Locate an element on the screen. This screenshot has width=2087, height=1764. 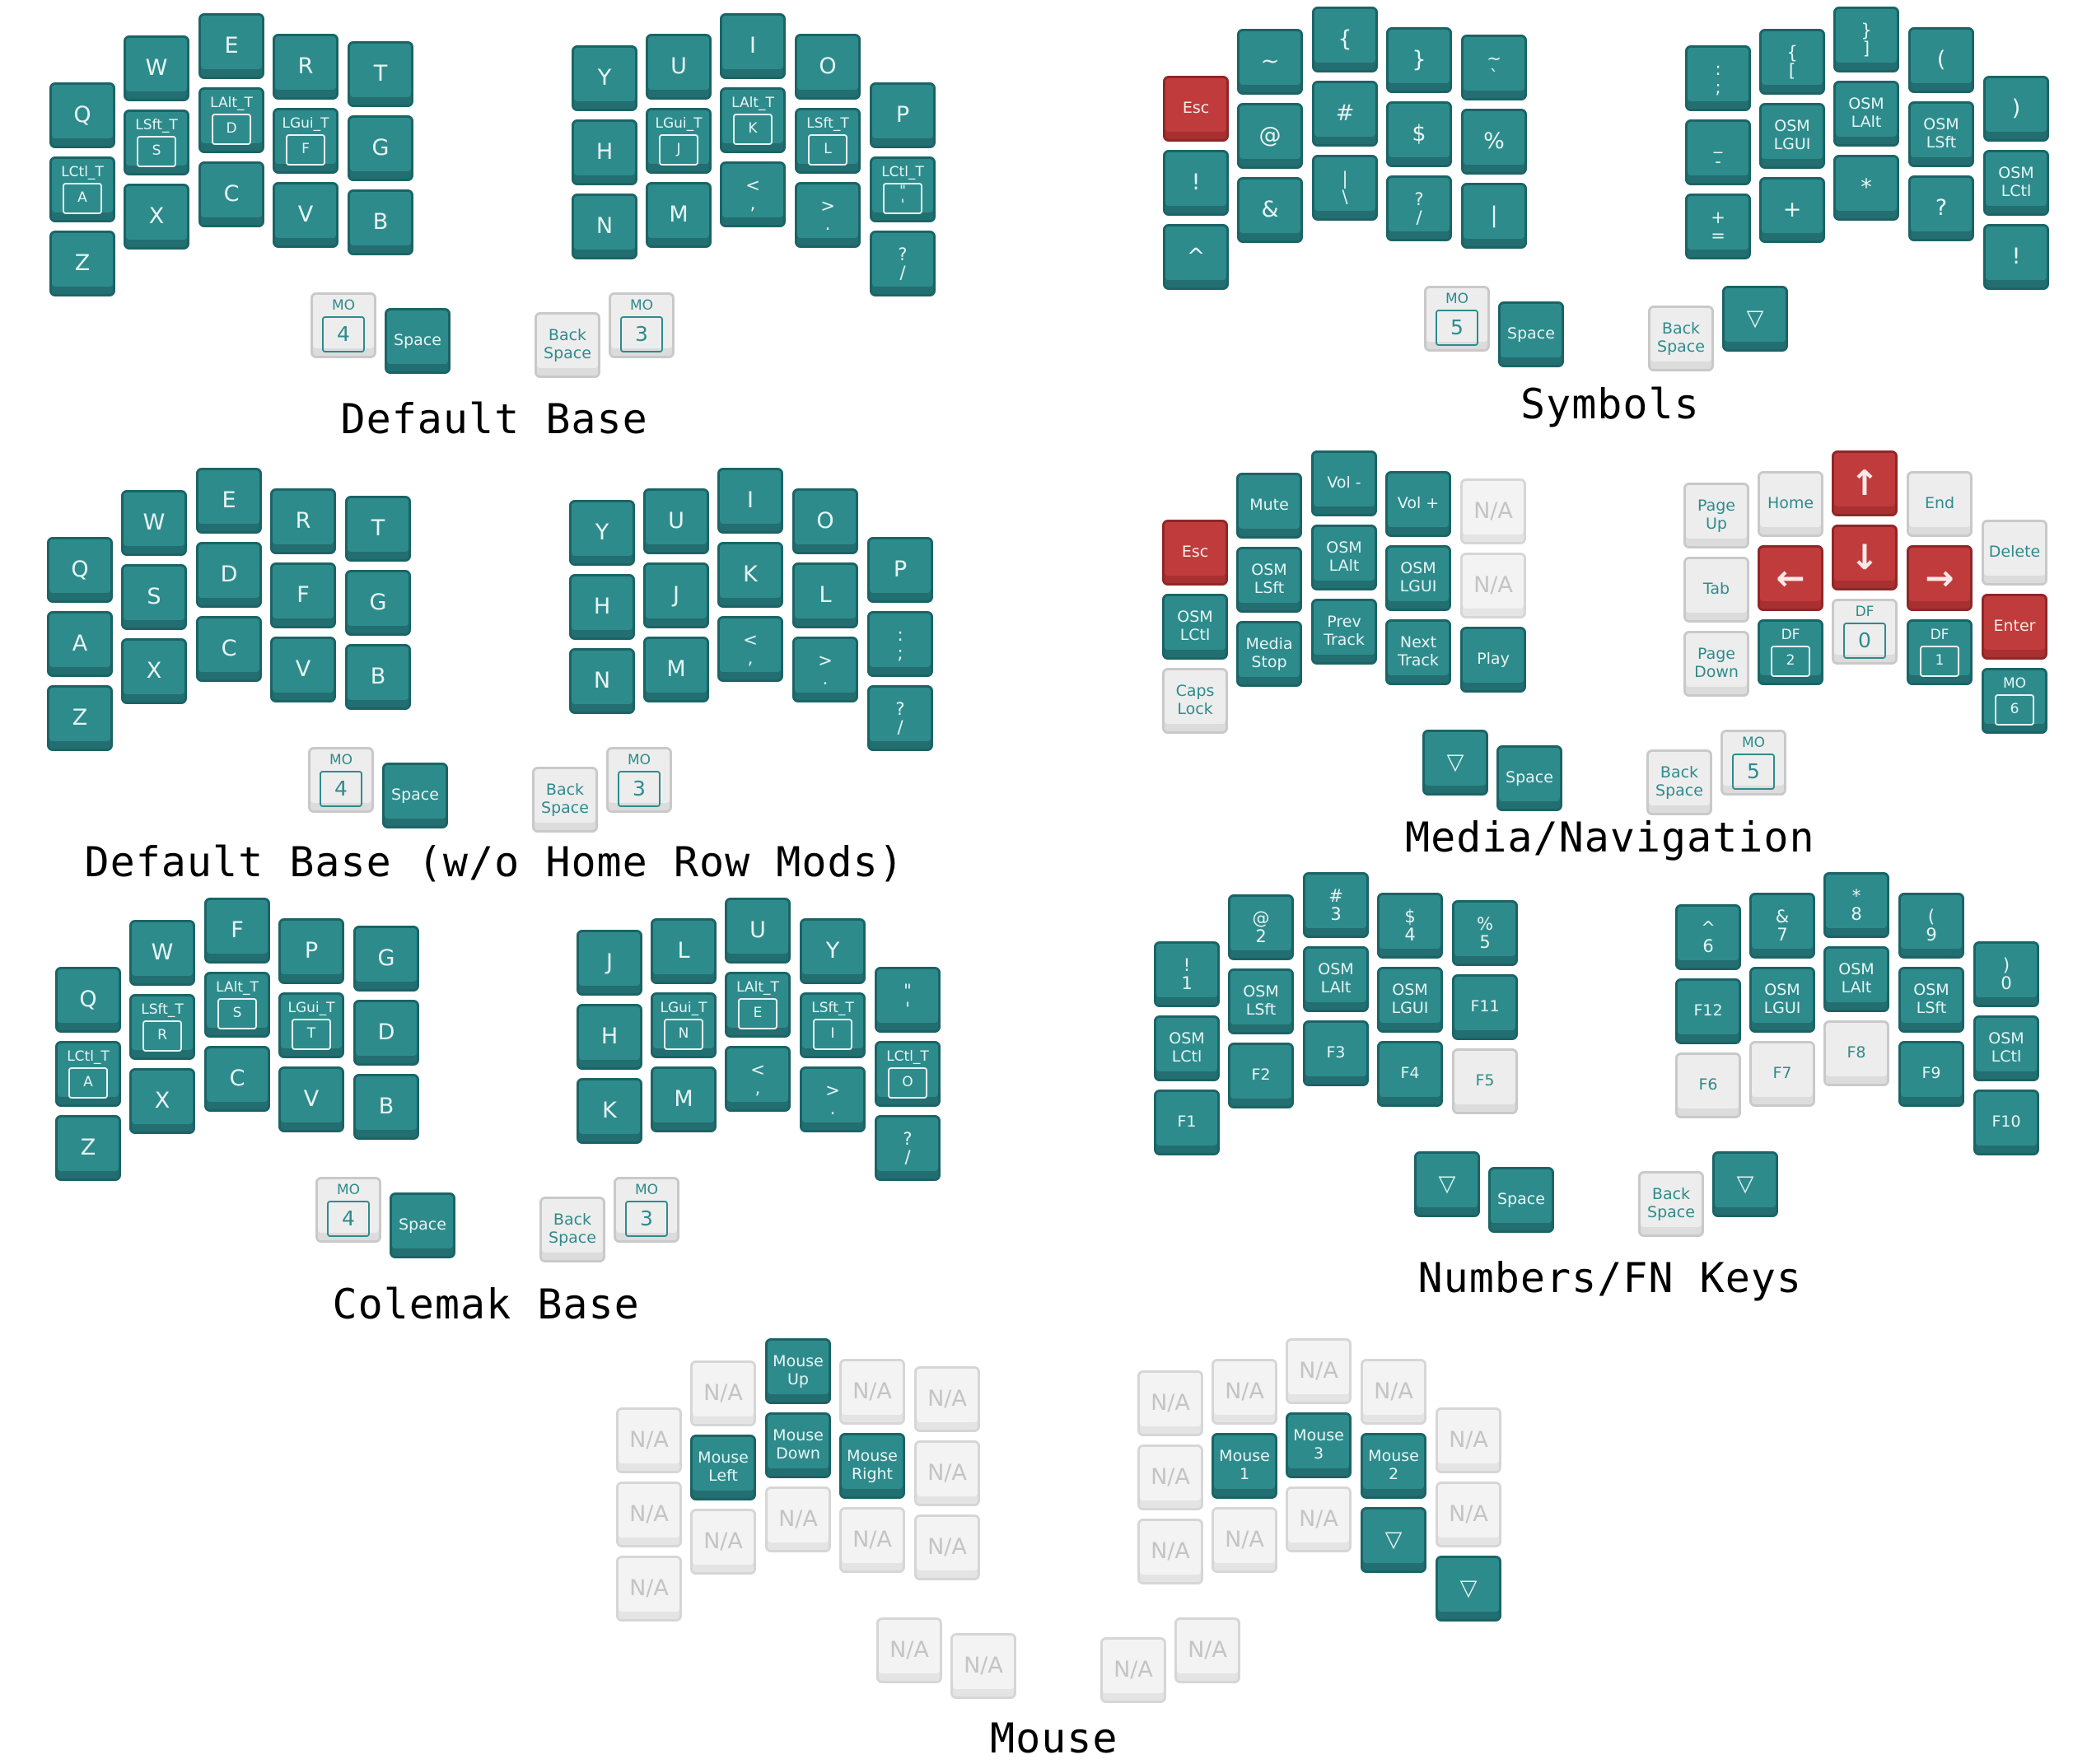
key-y: Y is located at coordinates (833, 951).